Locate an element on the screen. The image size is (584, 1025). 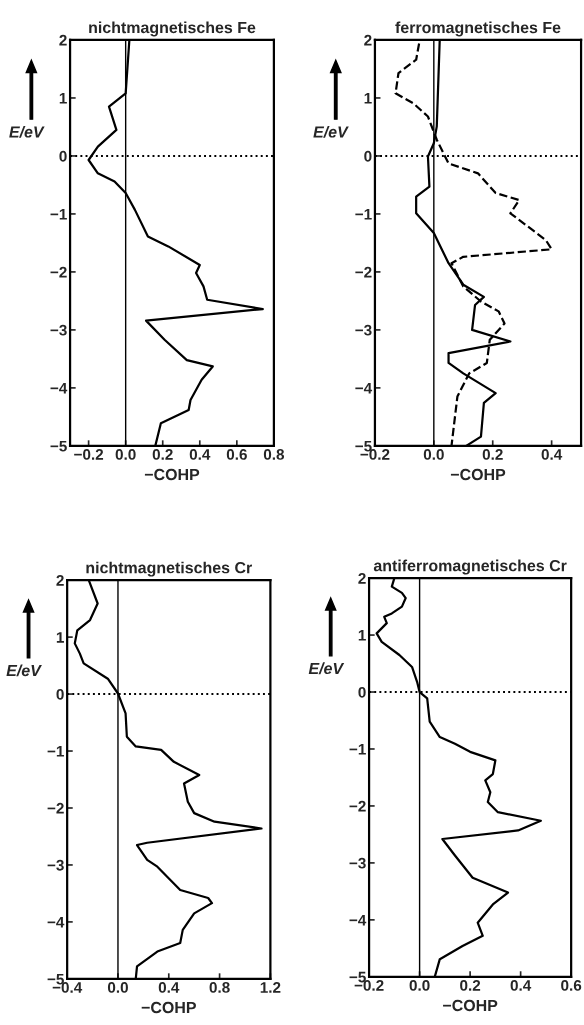
x-tick-label: −0.2 is located at coordinates (89, 454).